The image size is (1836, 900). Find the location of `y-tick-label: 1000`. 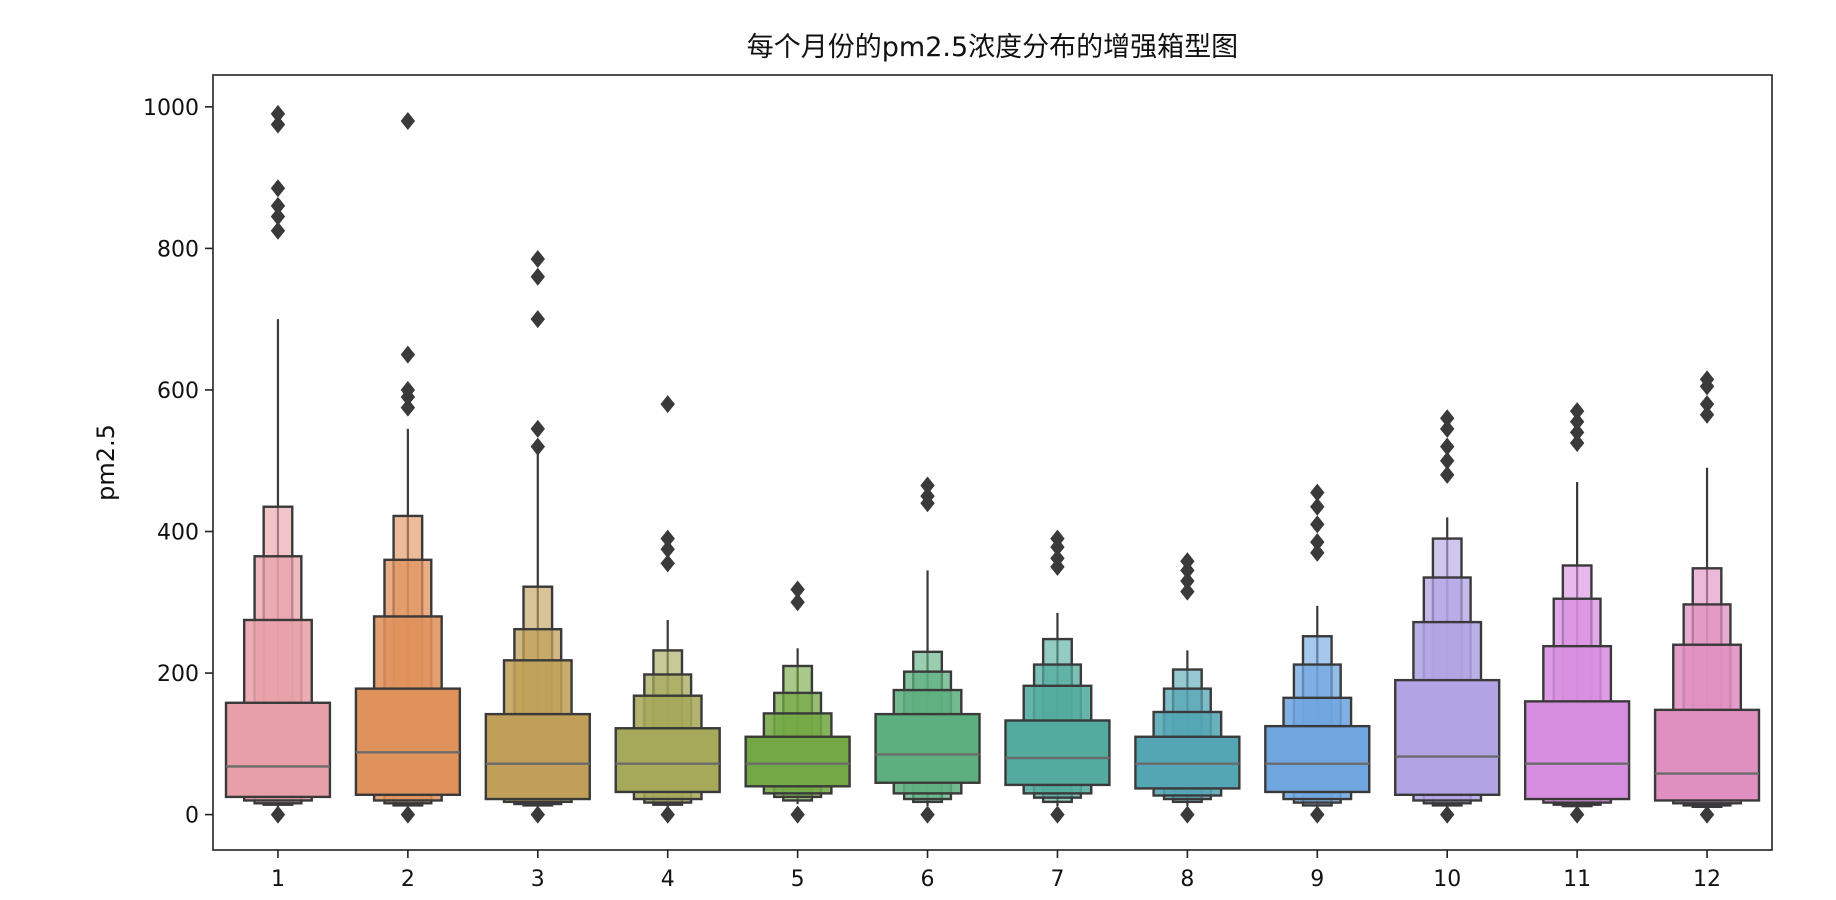

y-tick-label: 1000 is located at coordinates (171, 108).